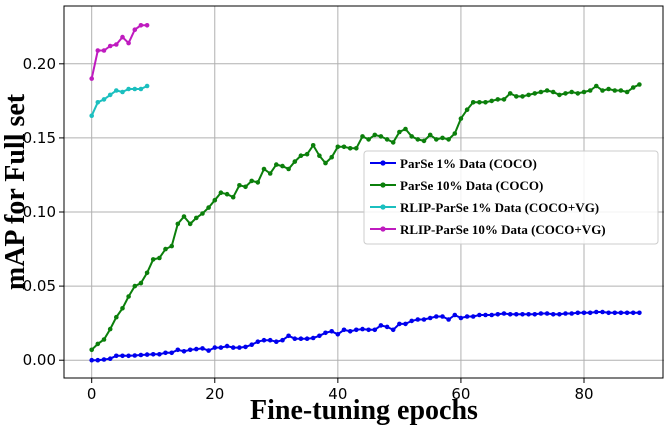 The height and width of the screenshot is (426, 664). What do you see at coordinates (364, 410) in the screenshot?
I see `x-axis-label: Fine-tuning epochs` at bounding box center [364, 410].